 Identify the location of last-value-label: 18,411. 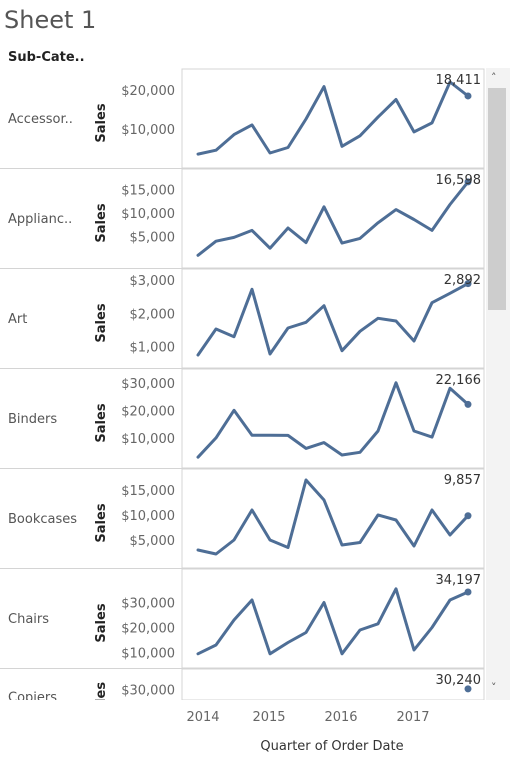
(459, 80).